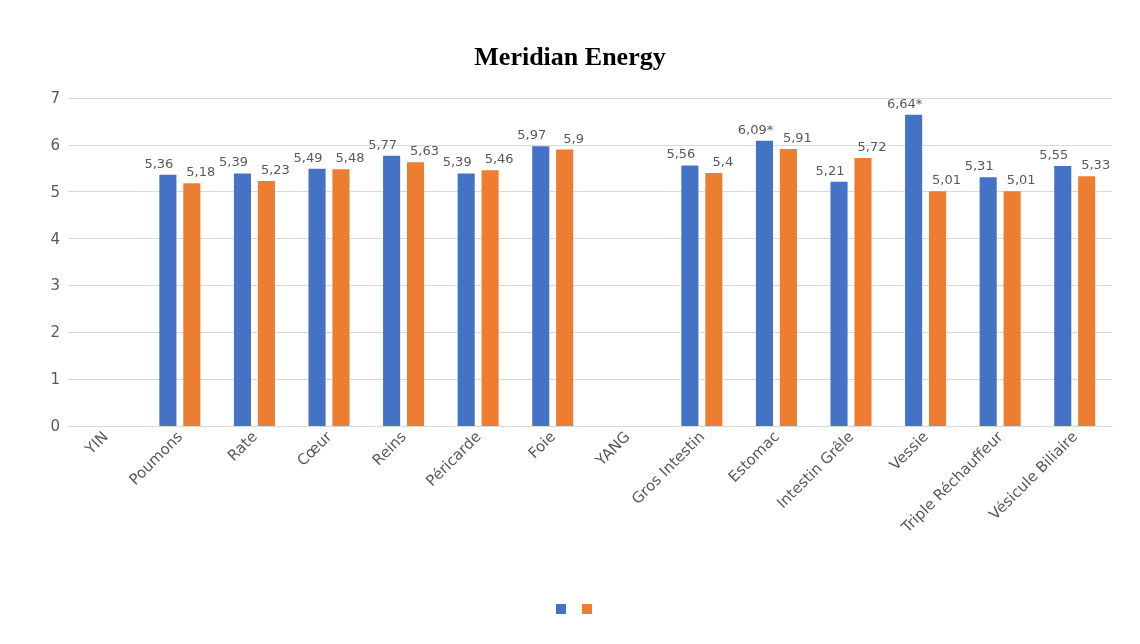 This screenshot has width=1140, height=644. What do you see at coordinates (574, 138) in the screenshot?
I see `data-label: 5,9` at bounding box center [574, 138].